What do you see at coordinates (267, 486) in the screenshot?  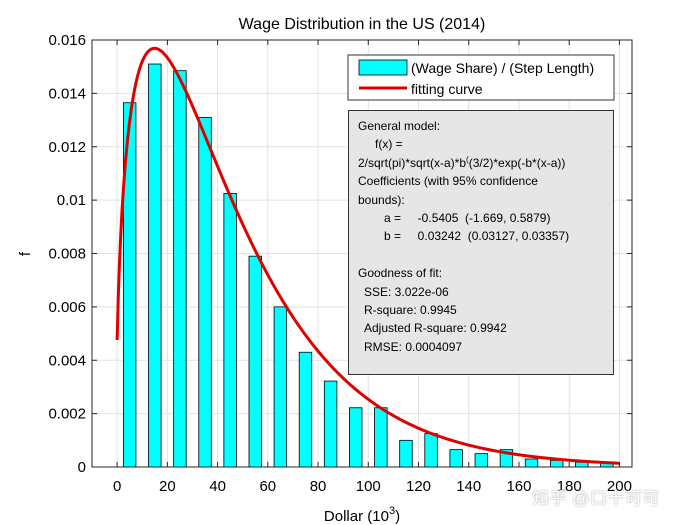 I see `x-tick-label: 60` at bounding box center [267, 486].